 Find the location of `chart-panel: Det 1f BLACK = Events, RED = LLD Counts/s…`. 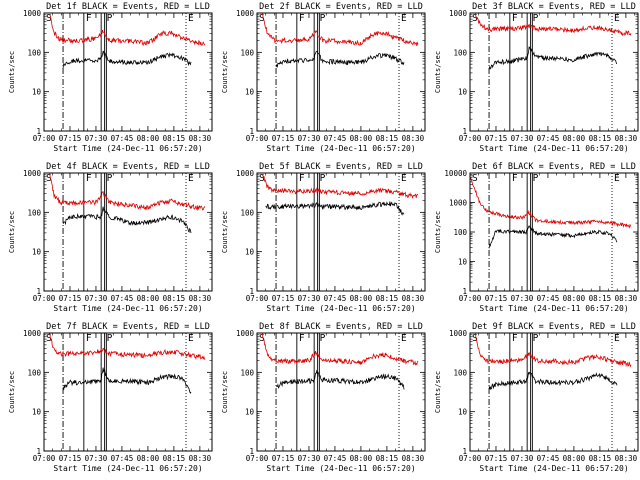

chart-panel: Det 1f BLACK = Events, RED = LLD Counts/s… is located at coordinates (110, 77).